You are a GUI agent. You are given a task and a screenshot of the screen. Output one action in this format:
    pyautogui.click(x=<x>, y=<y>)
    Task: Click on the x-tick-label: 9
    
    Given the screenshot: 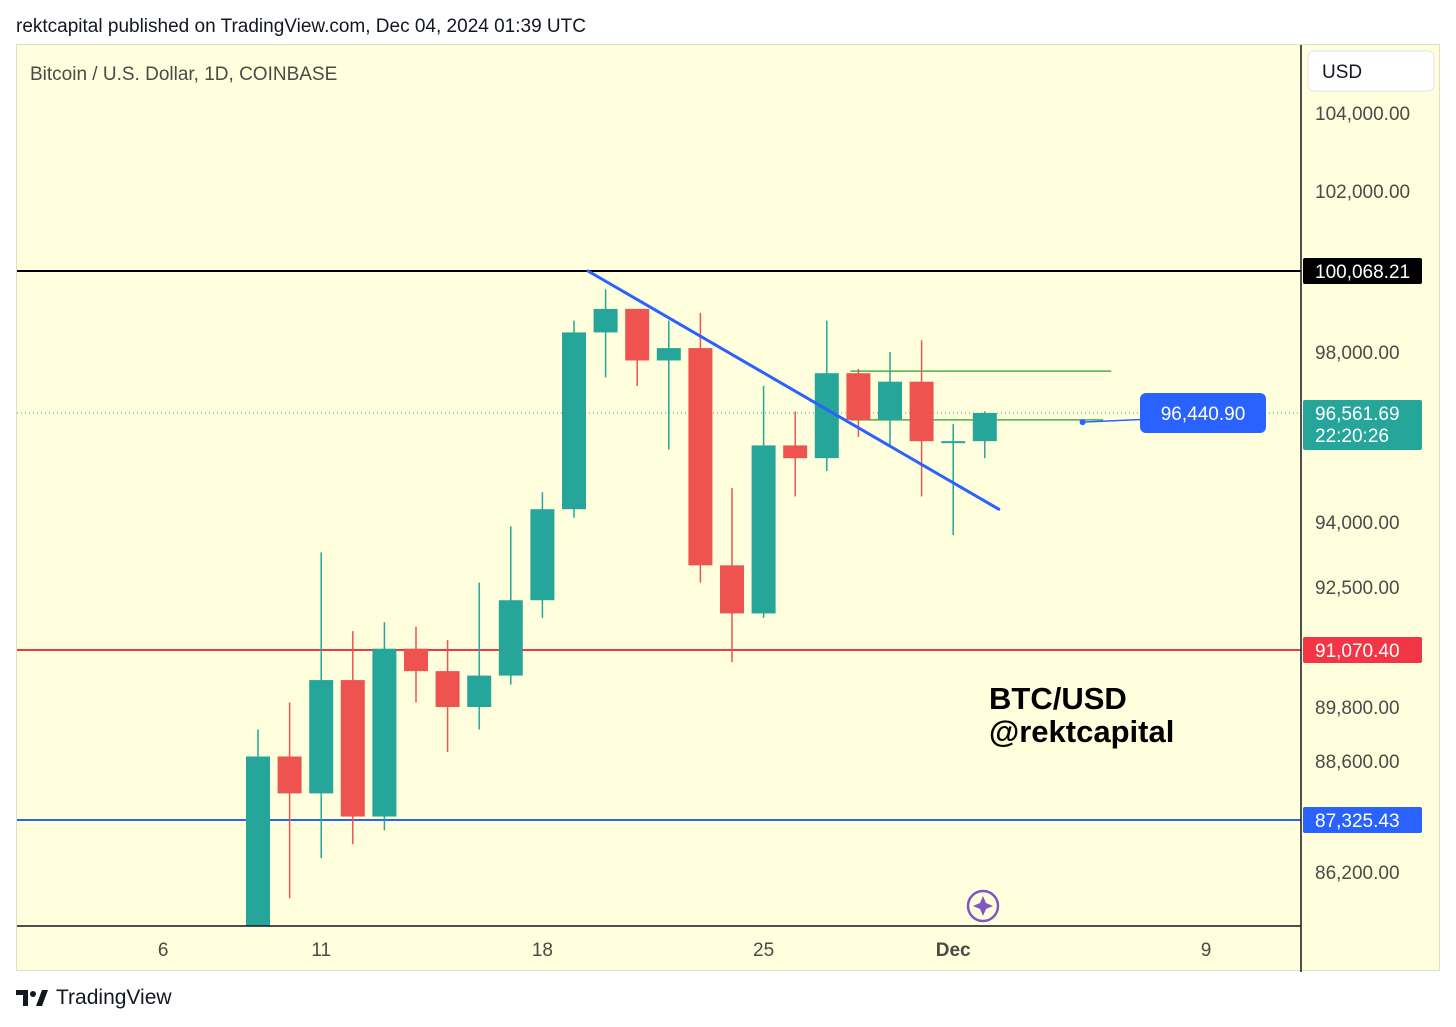 What is the action you would take?
    pyautogui.click(x=1206, y=950)
    